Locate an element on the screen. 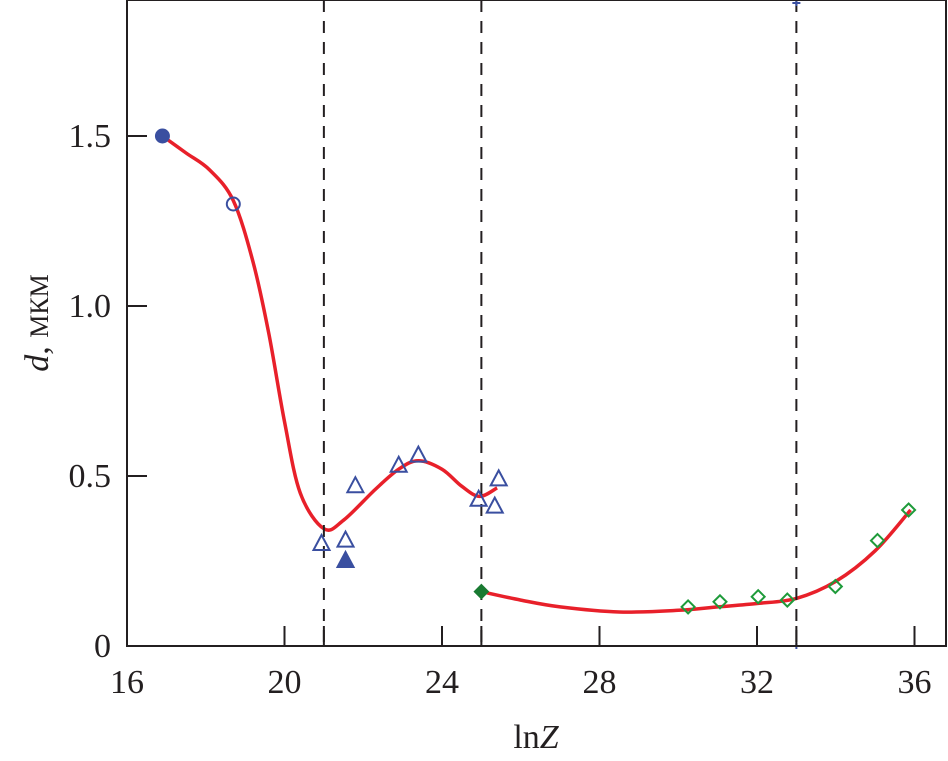 Image resolution: width=948 pixels, height=761 pixels. x-axis-ticks: 16 20 24 28 32 36 is located at coordinates (521, 663).